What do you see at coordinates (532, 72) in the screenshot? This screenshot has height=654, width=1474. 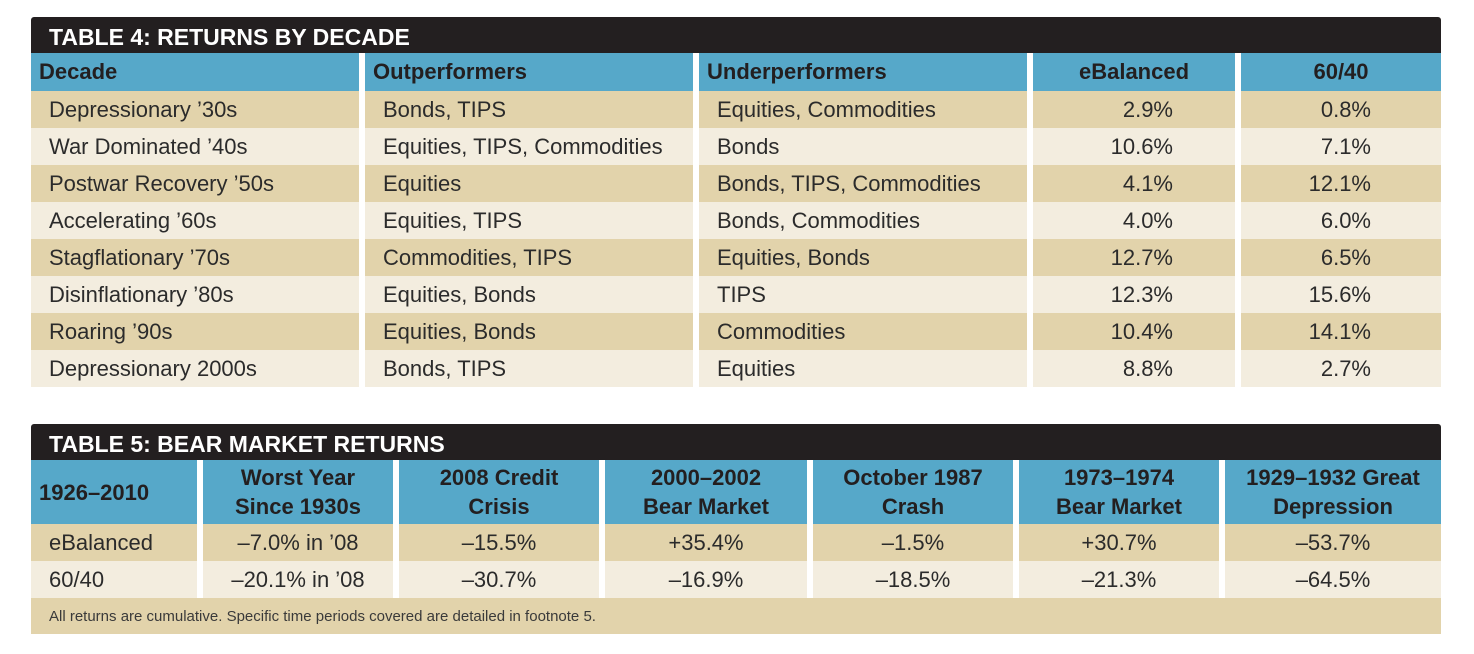 I see `col-header-outperformers: Outperformers` at bounding box center [532, 72].